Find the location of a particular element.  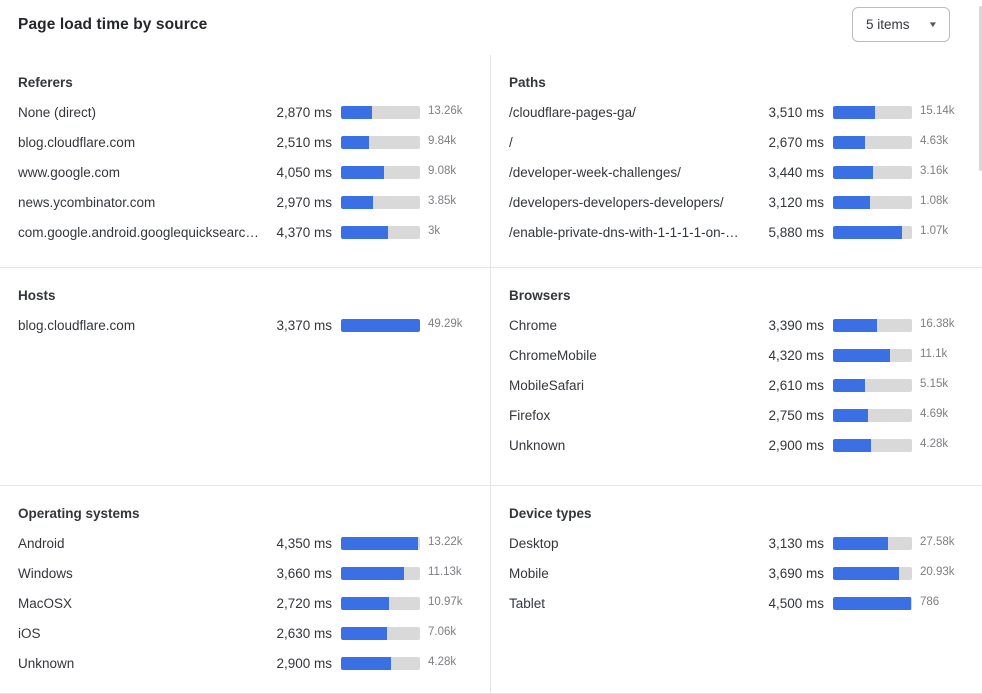

metric-row: MacOSX 2,720 ms 10.97k is located at coordinates (246, 603).